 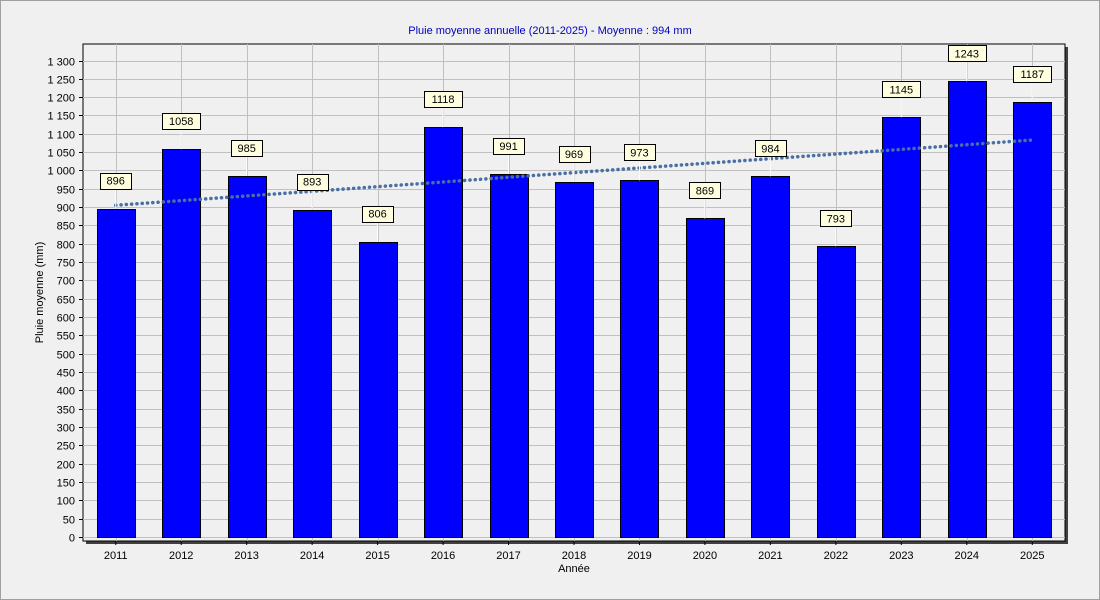 What do you see at coordinates (66, 337) in the screenshot?
I see `y-tick-label: 550` at bounding box center [66, 337].